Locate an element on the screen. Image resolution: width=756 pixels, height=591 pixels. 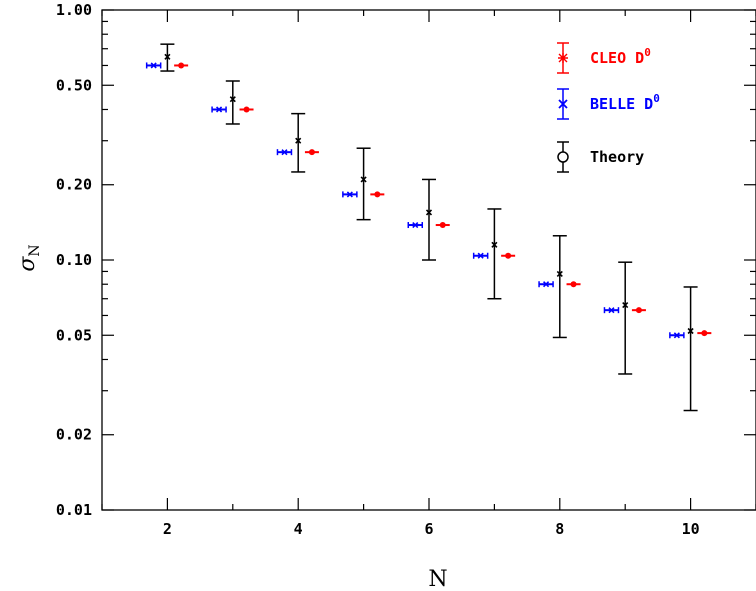
legend-item: CLEO D0 is located at coordinates (604, 58).